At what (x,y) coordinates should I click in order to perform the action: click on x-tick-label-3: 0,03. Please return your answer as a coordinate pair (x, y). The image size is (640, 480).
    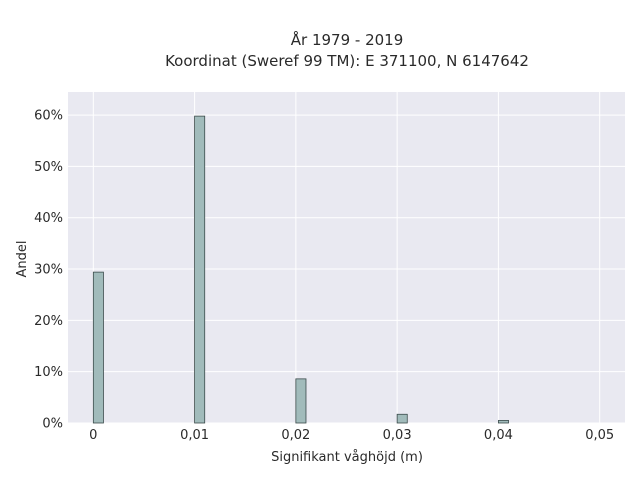
    Looking at the image, I should click on (397, 435).